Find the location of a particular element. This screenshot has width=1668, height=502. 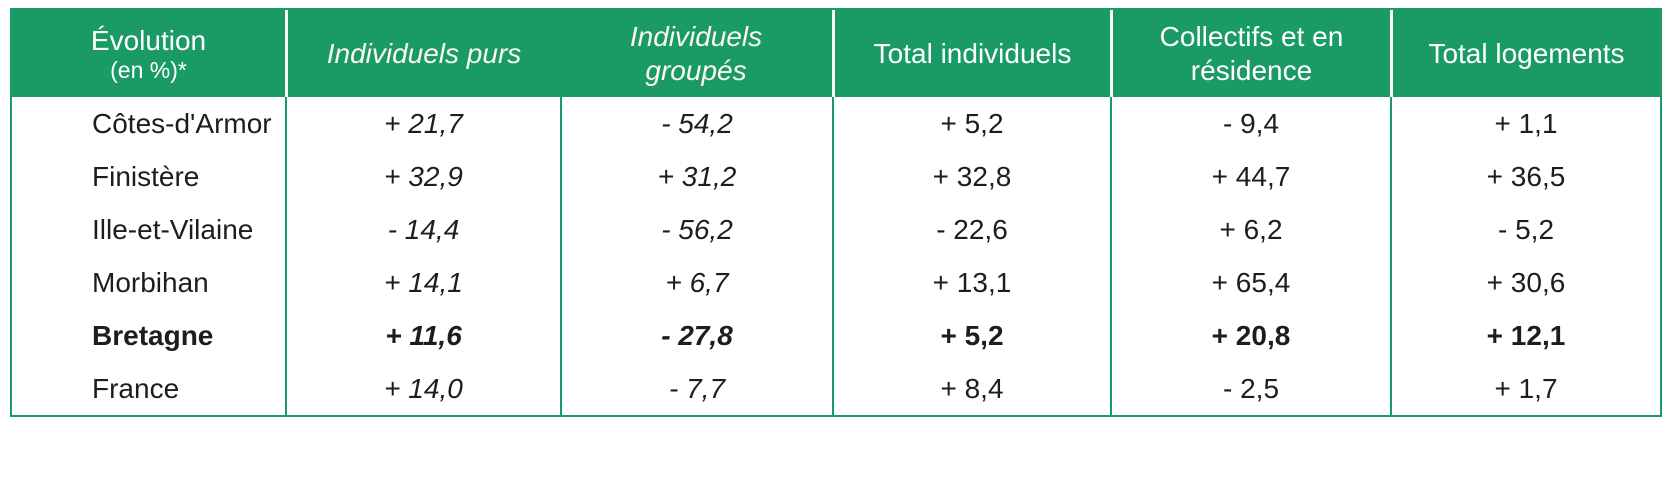

header-individuels-purs: Individuels purs is located at coordinates (422, 53).